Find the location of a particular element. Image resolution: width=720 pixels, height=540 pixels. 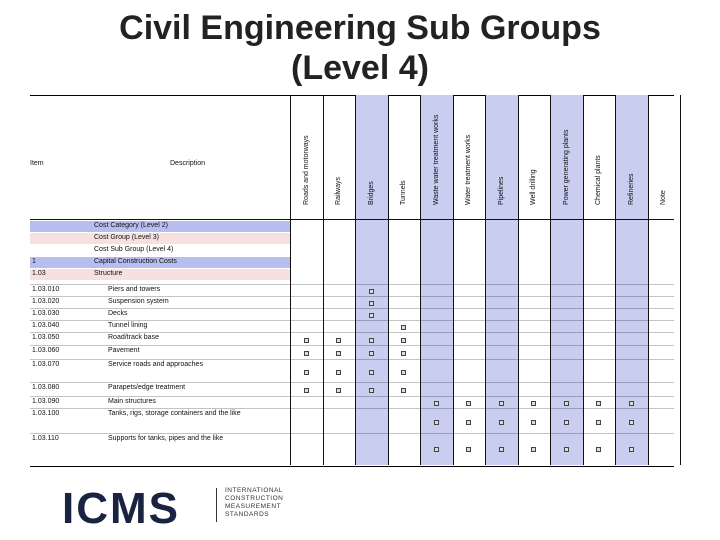

row-code: 1.03.080 is located at coordinates (46, 387).